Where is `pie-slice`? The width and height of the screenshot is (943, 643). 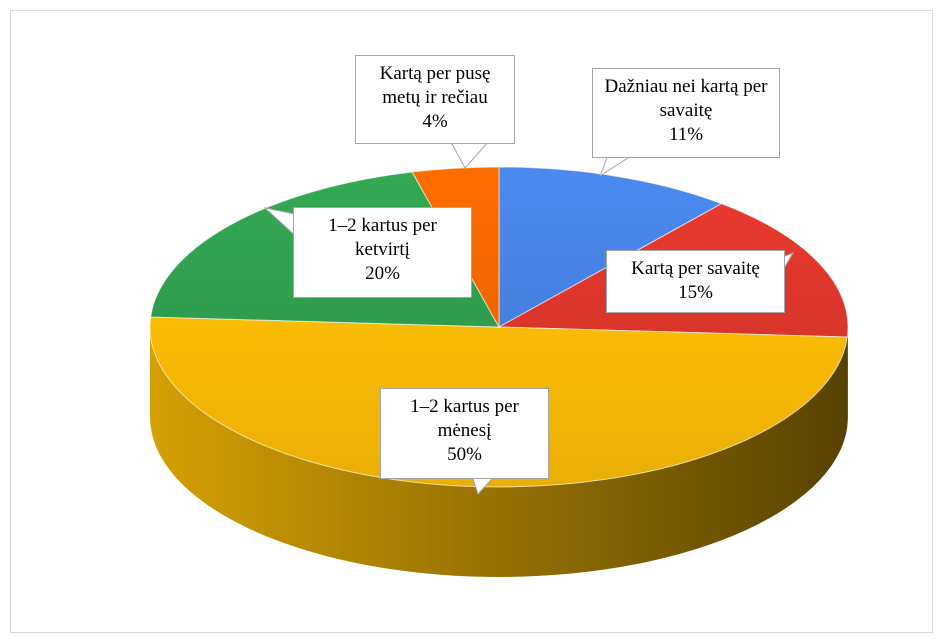 pie-slice is located at coordinates (610, 247).